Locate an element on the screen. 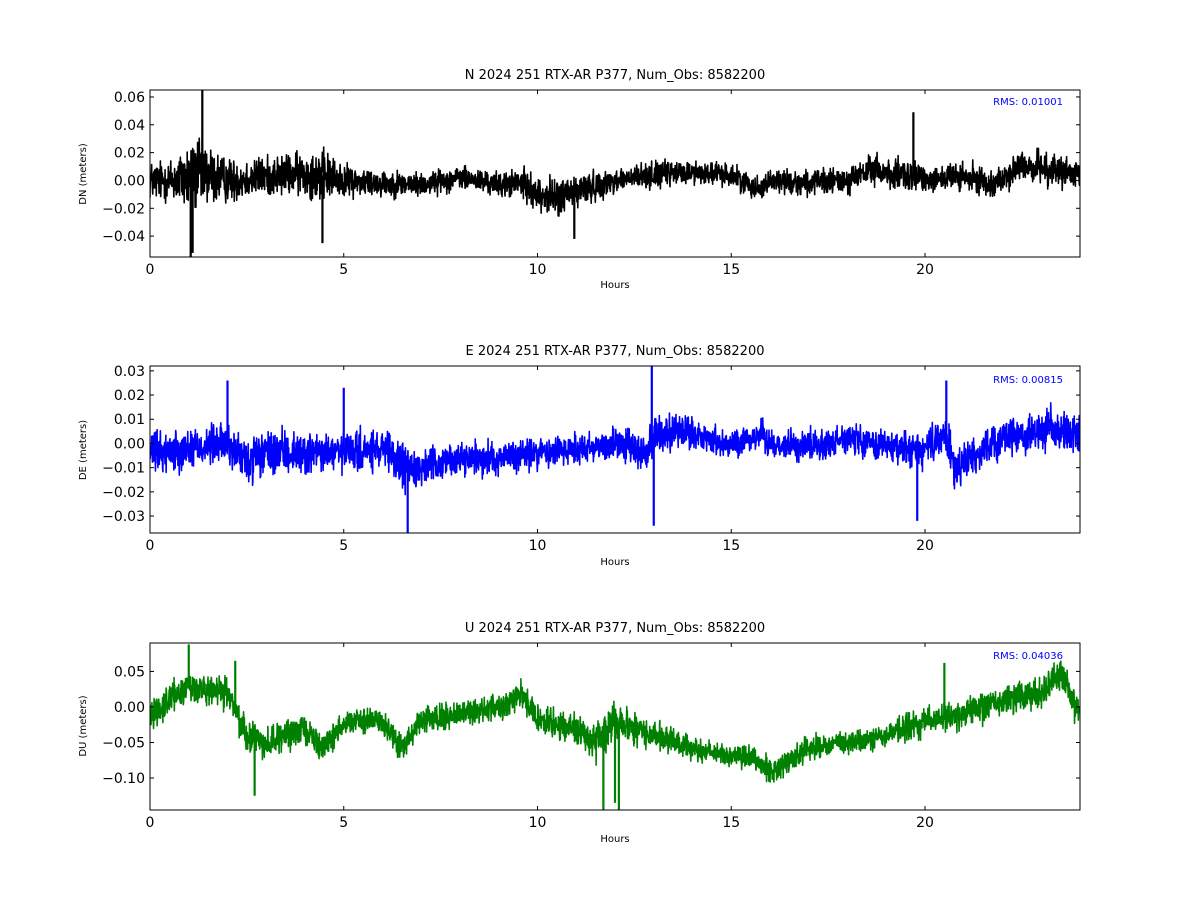 This screenshot has width=1200, height=900. y-axis-label: DN (meters) is located at coordinates (83, 174).